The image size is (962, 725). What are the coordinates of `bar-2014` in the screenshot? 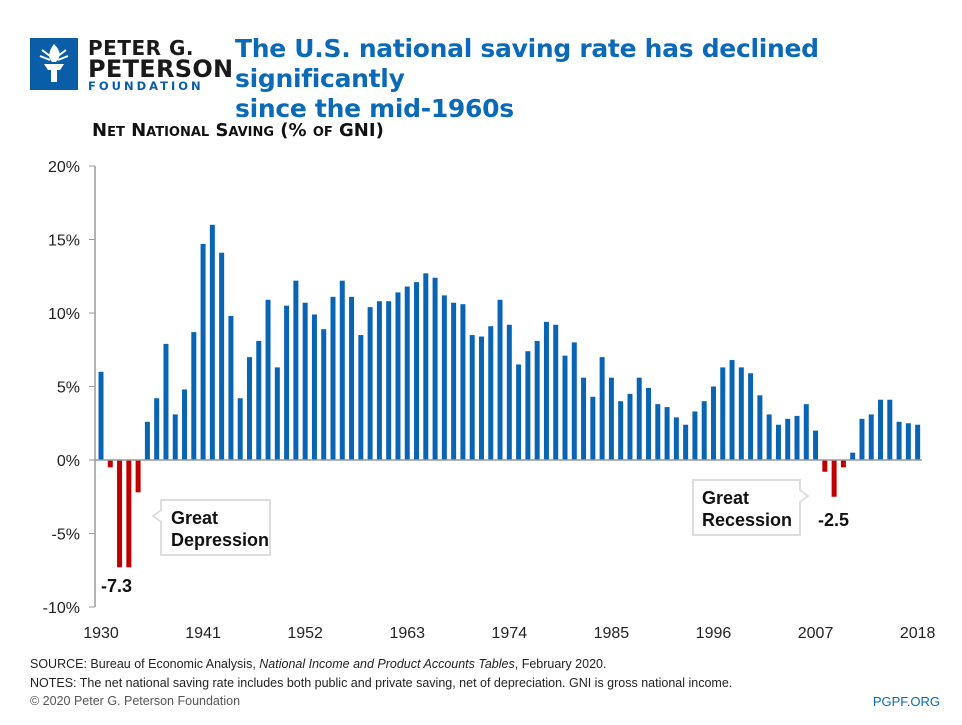 It's located at (881, 429).